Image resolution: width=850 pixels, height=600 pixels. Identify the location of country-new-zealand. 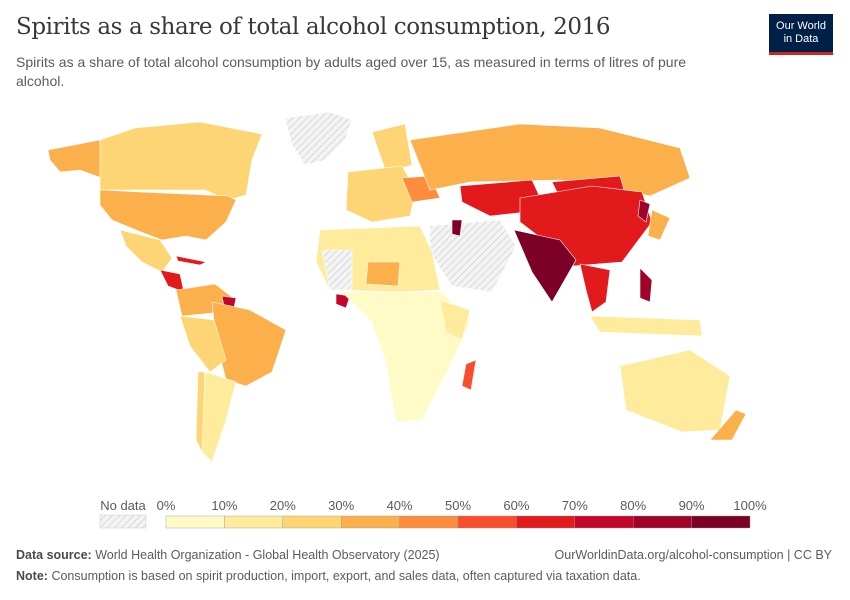
(728, 425).